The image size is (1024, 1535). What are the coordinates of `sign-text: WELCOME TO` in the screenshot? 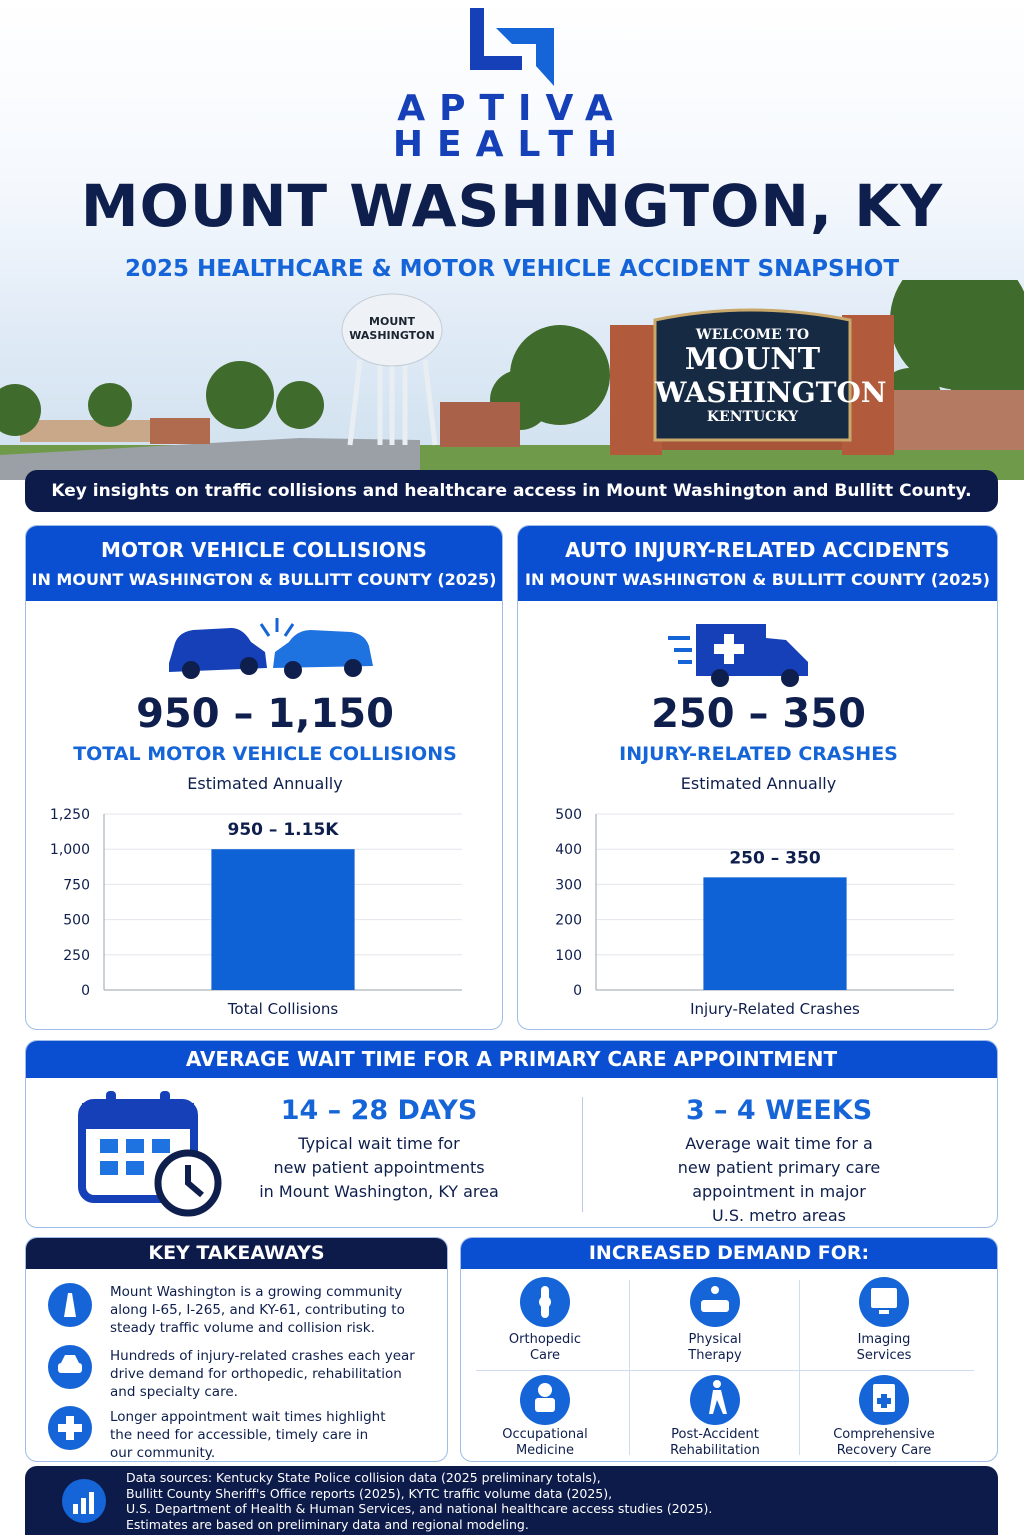 It's located at (752, 335).